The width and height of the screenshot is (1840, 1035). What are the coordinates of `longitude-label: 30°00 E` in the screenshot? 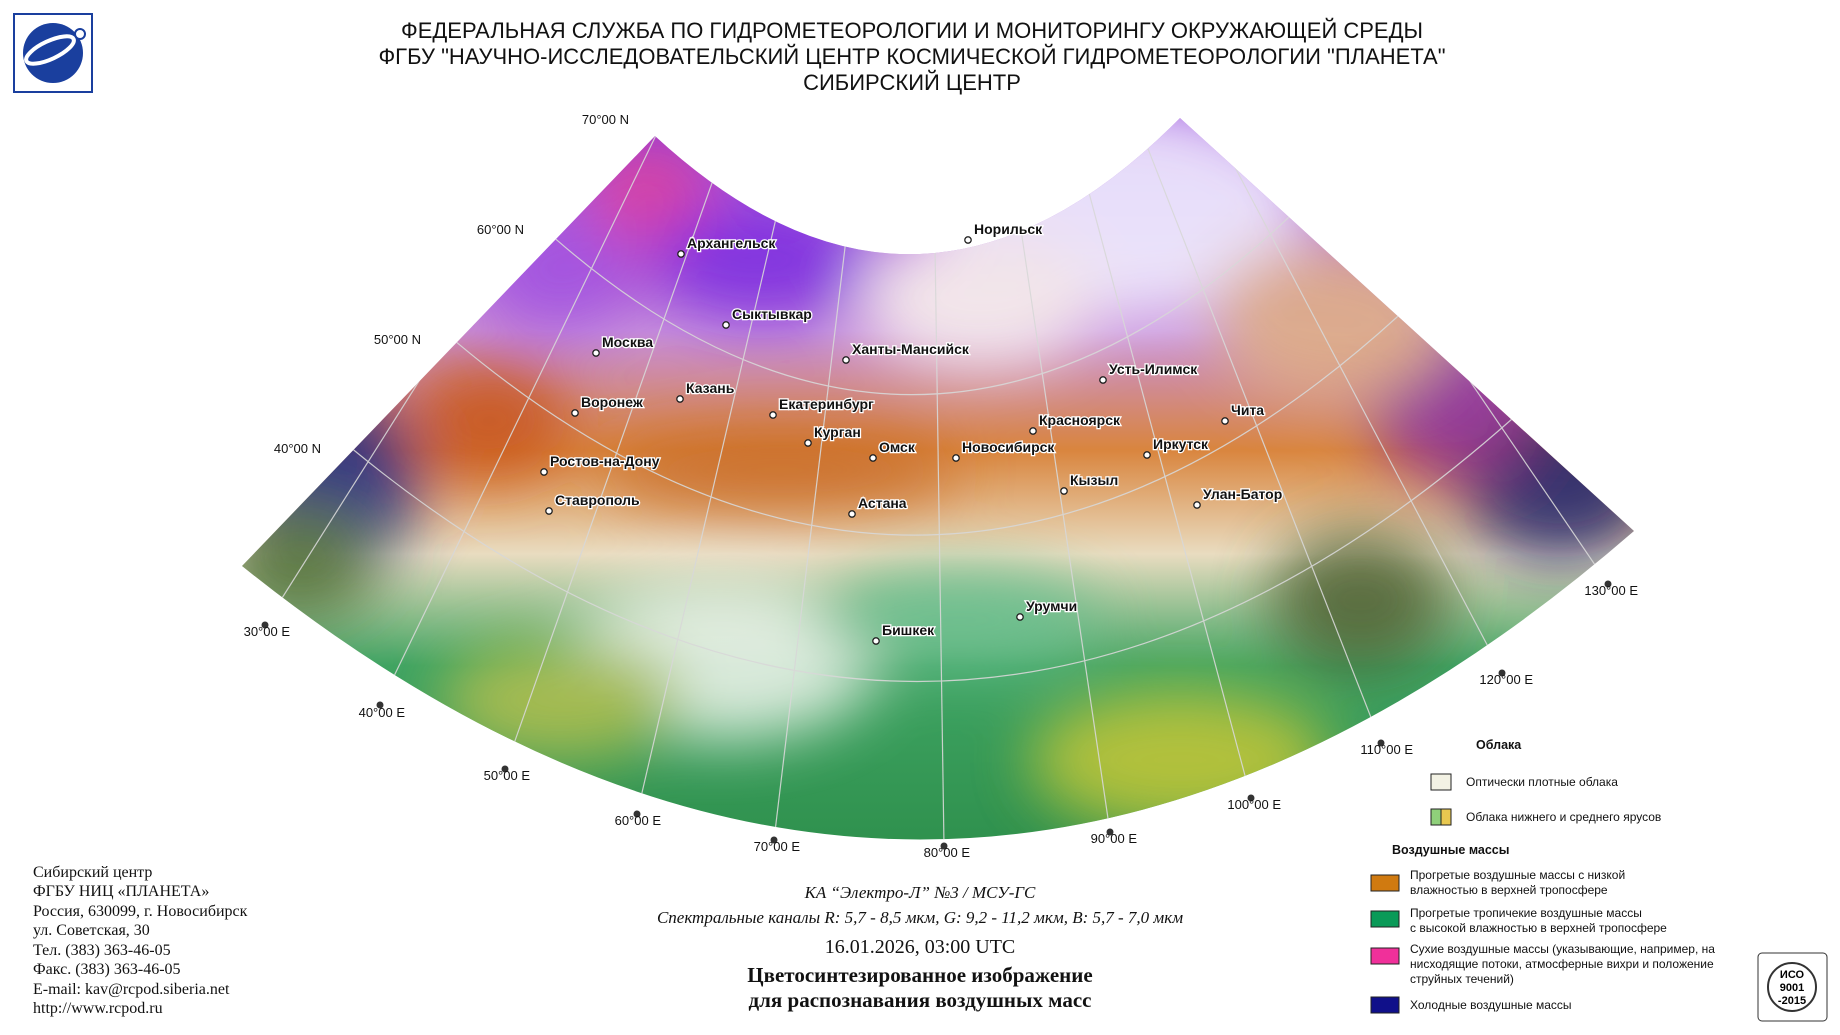 It's located at (267, 631).